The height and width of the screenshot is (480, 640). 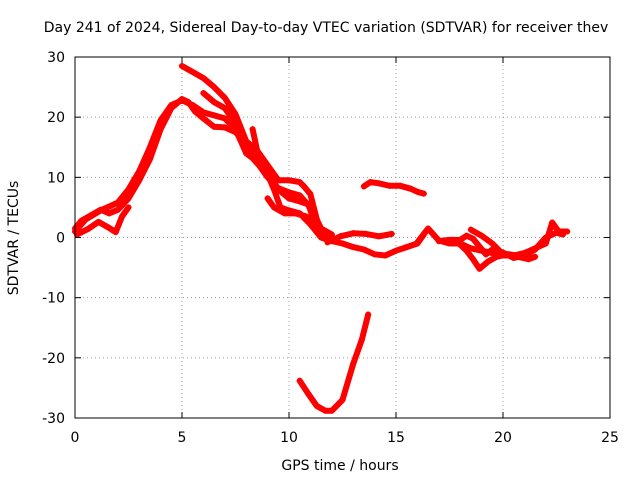 I want to click on y-tick-label: 20, so click(x=56, y=118).